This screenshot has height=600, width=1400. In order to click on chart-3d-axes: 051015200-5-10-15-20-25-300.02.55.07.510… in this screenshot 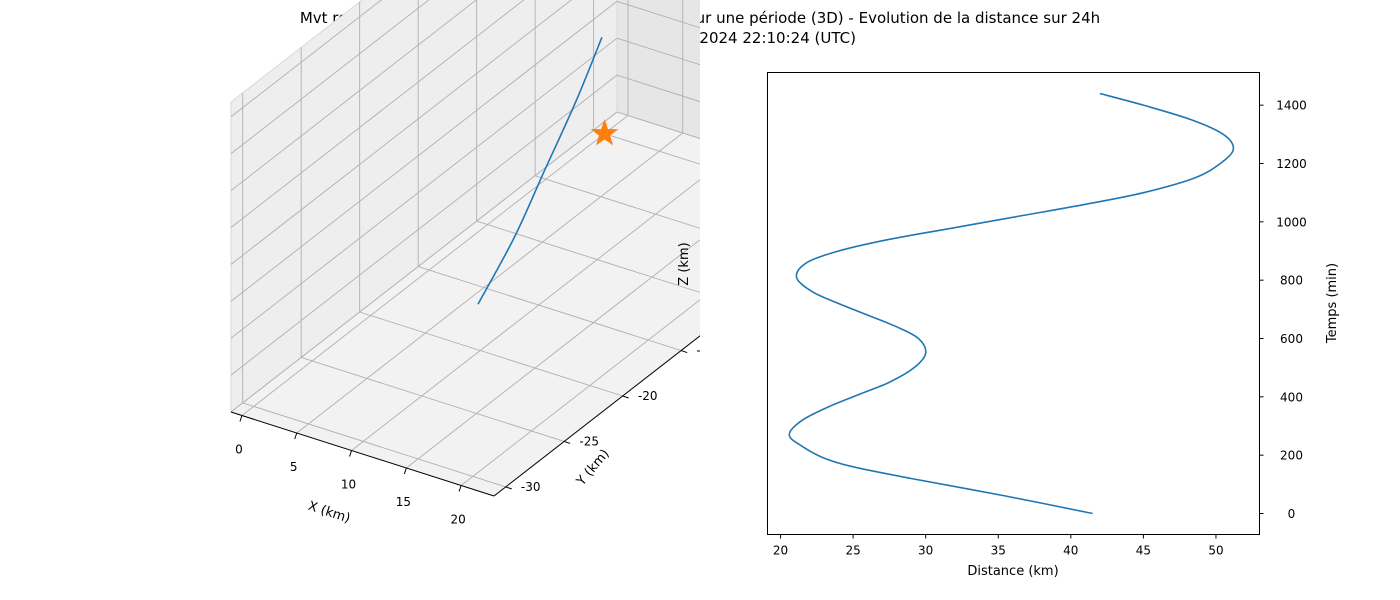, I will do `click(465, 431)`.